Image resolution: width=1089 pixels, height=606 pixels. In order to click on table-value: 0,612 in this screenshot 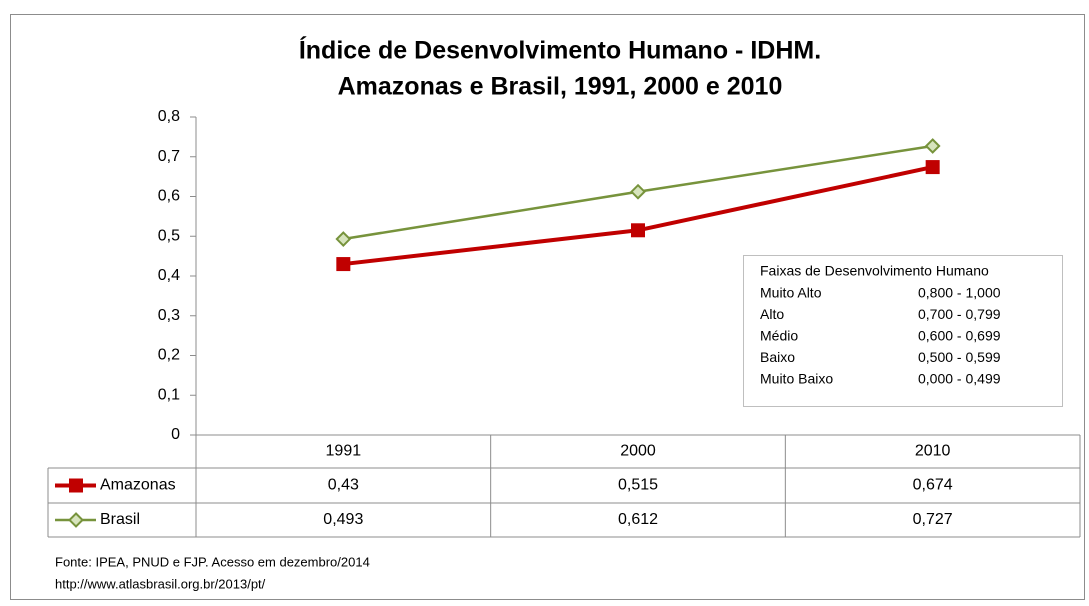, I will do `click(638, 519)`.